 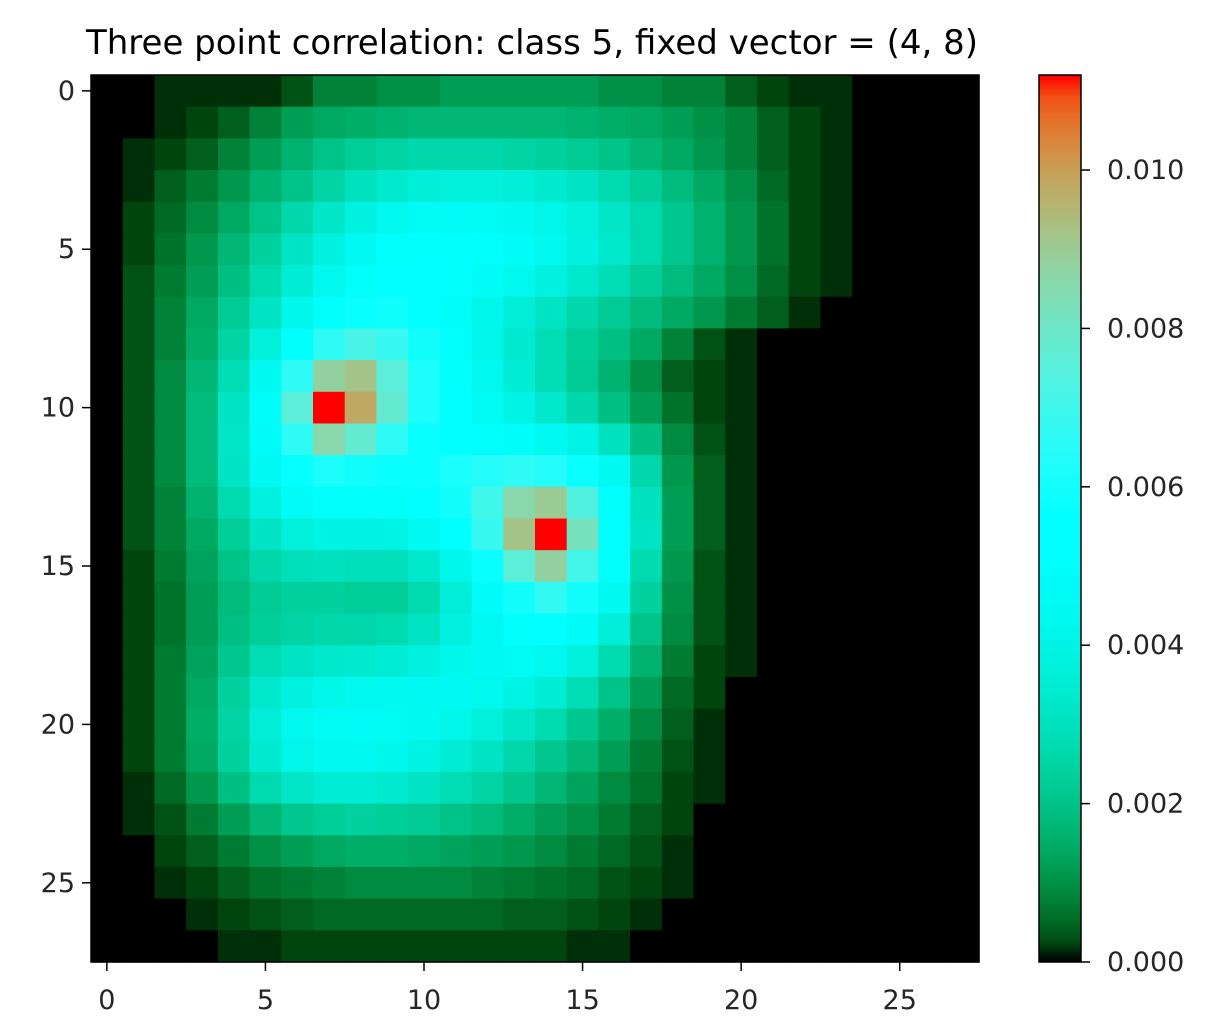 I want to click on colorbar-tick-label: 0.008, so click(x=1145, y=328).